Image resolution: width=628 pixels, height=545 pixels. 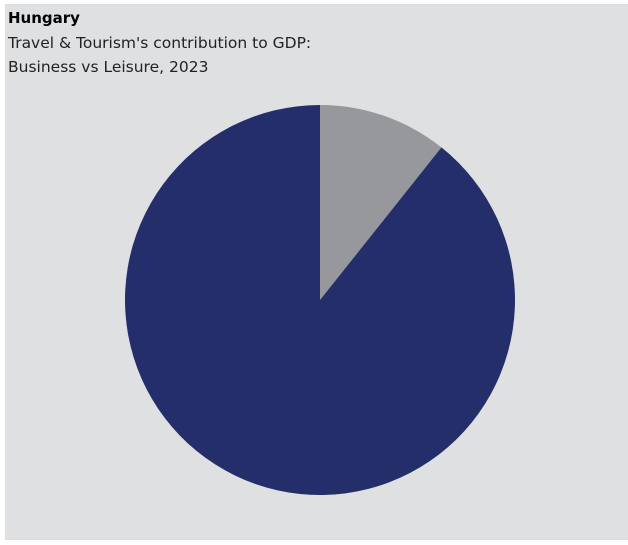 What do you see at coordinates (44, 18) in the screenshot?
I see `chart-title: Hungary` at bounding box center [44, 18].